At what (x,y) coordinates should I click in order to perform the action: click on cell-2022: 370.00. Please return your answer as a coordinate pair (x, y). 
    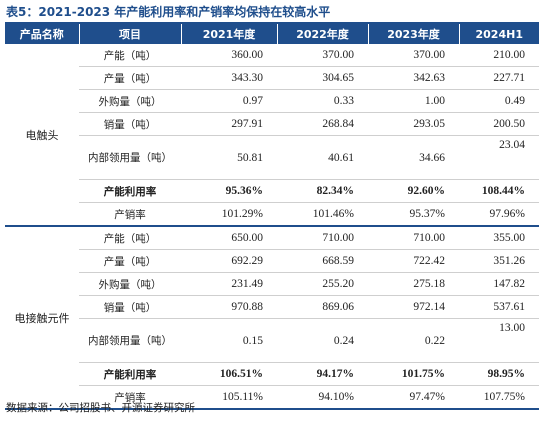
    Looking at the image, I should click on (322, 55).